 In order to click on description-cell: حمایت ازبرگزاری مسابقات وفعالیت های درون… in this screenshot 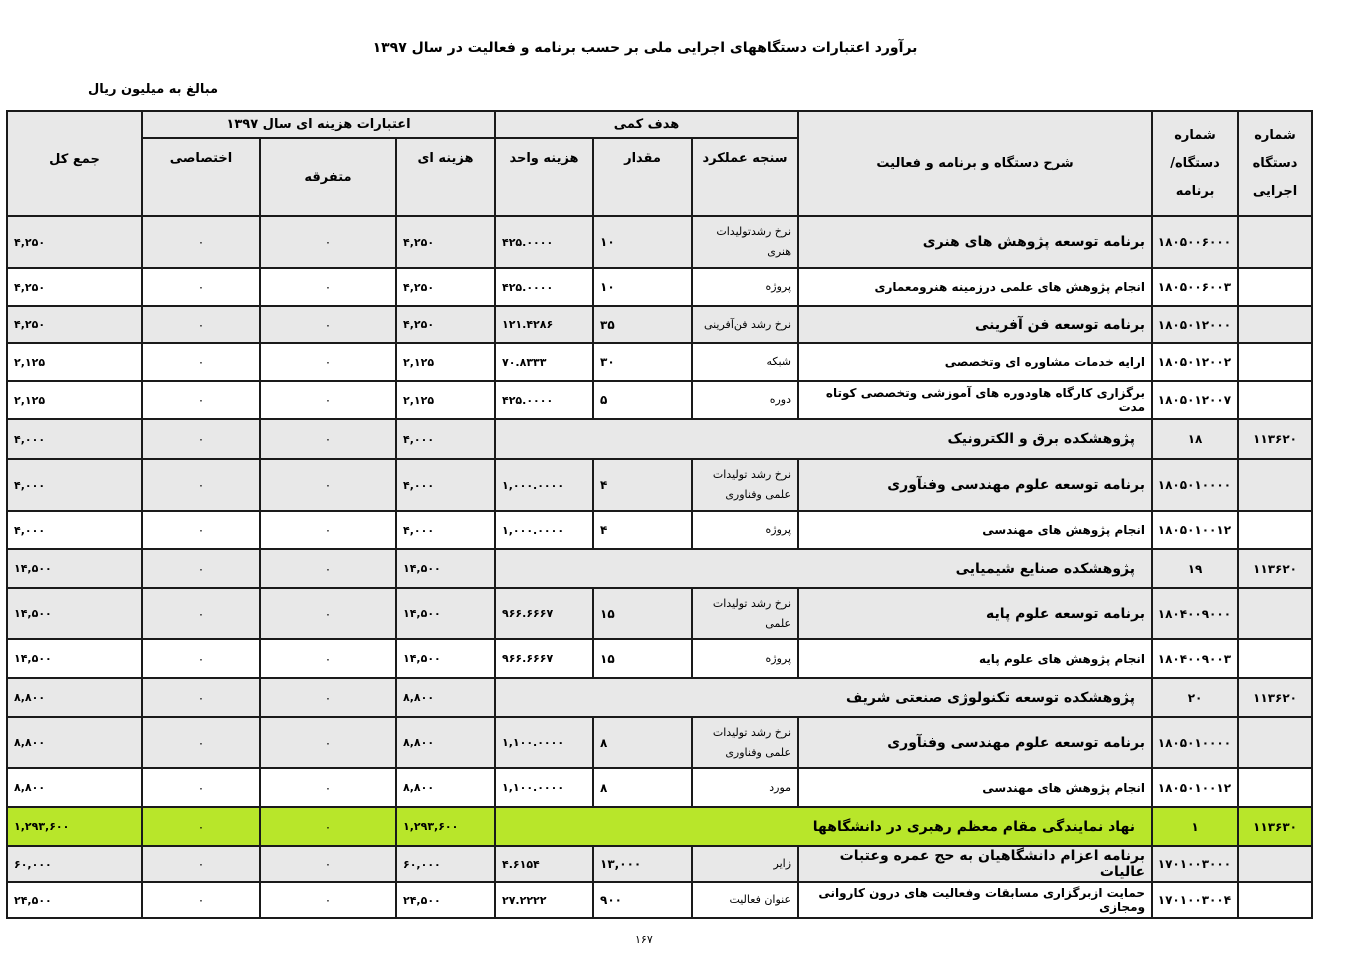, I will do `click(975, 900)`.